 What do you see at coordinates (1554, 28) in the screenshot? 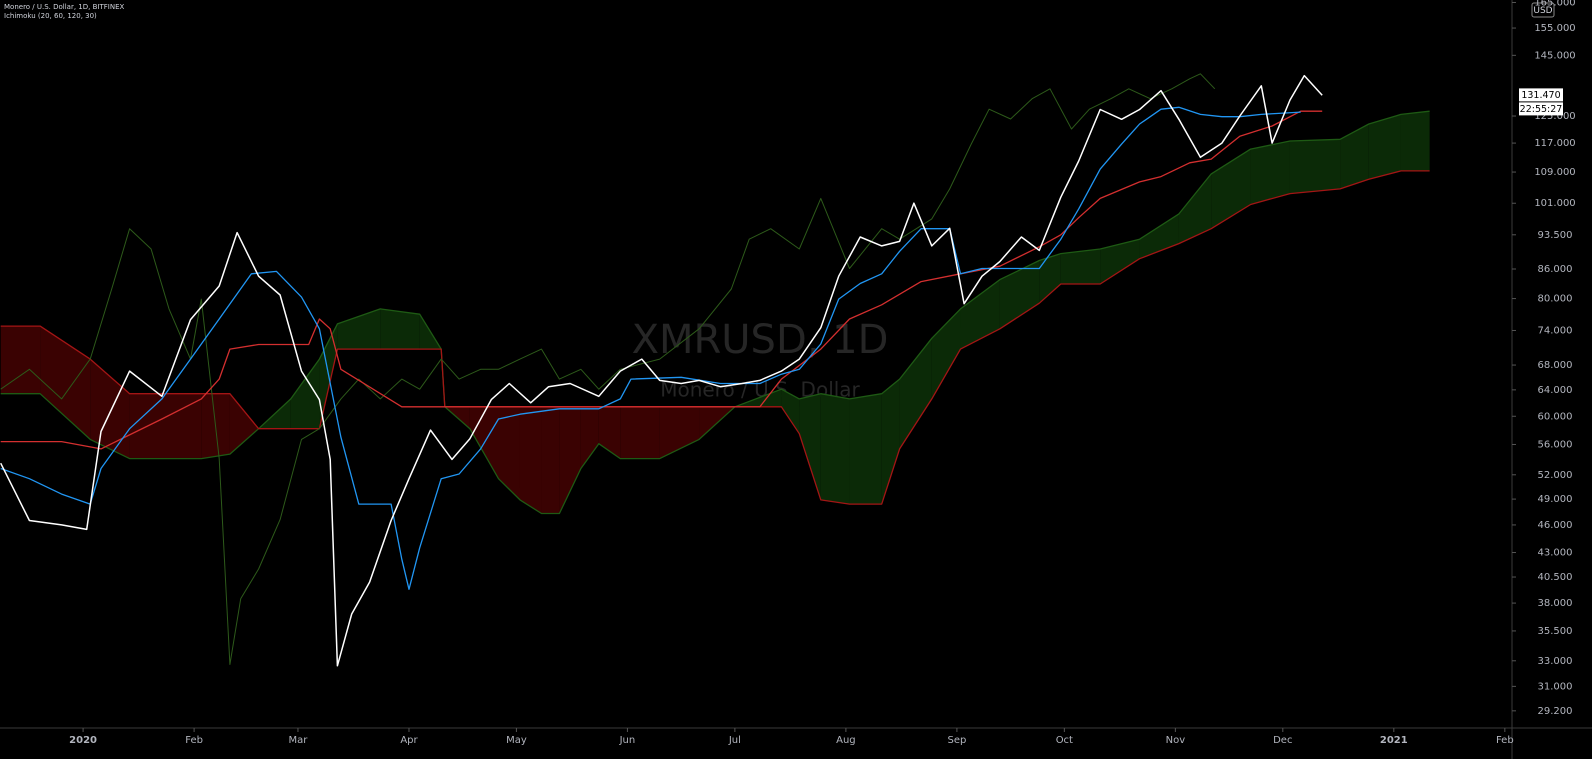
I see `y-tick-label: 155.000` at bounding box center [1554, 28].